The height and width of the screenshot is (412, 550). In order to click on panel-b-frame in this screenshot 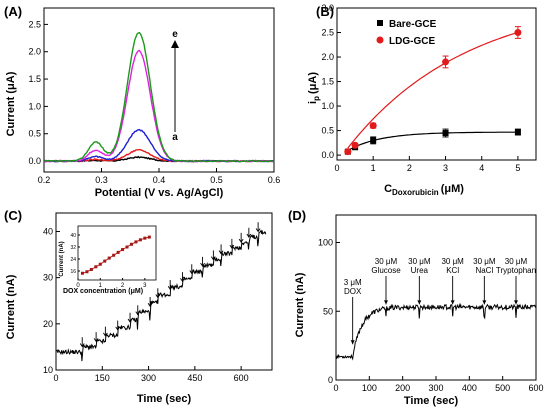, I will do `click(436, 84)`.